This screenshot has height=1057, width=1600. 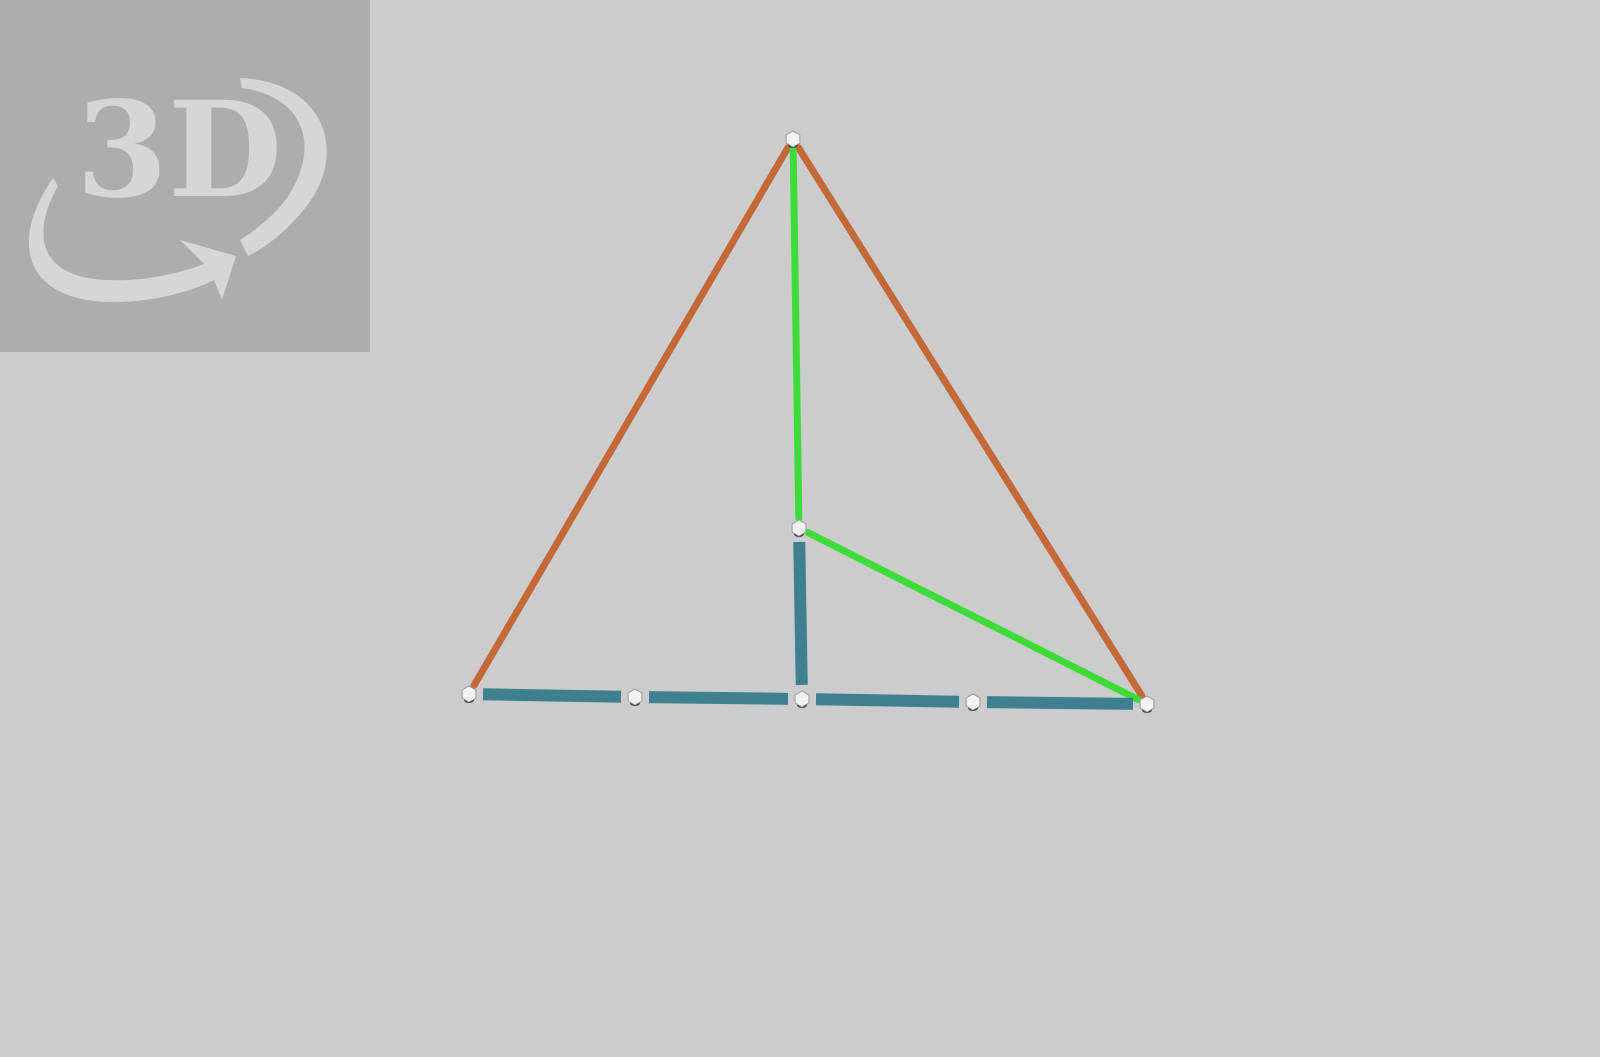 I want to click on badge-3d-label: 3D, so click(x=179, y=150).